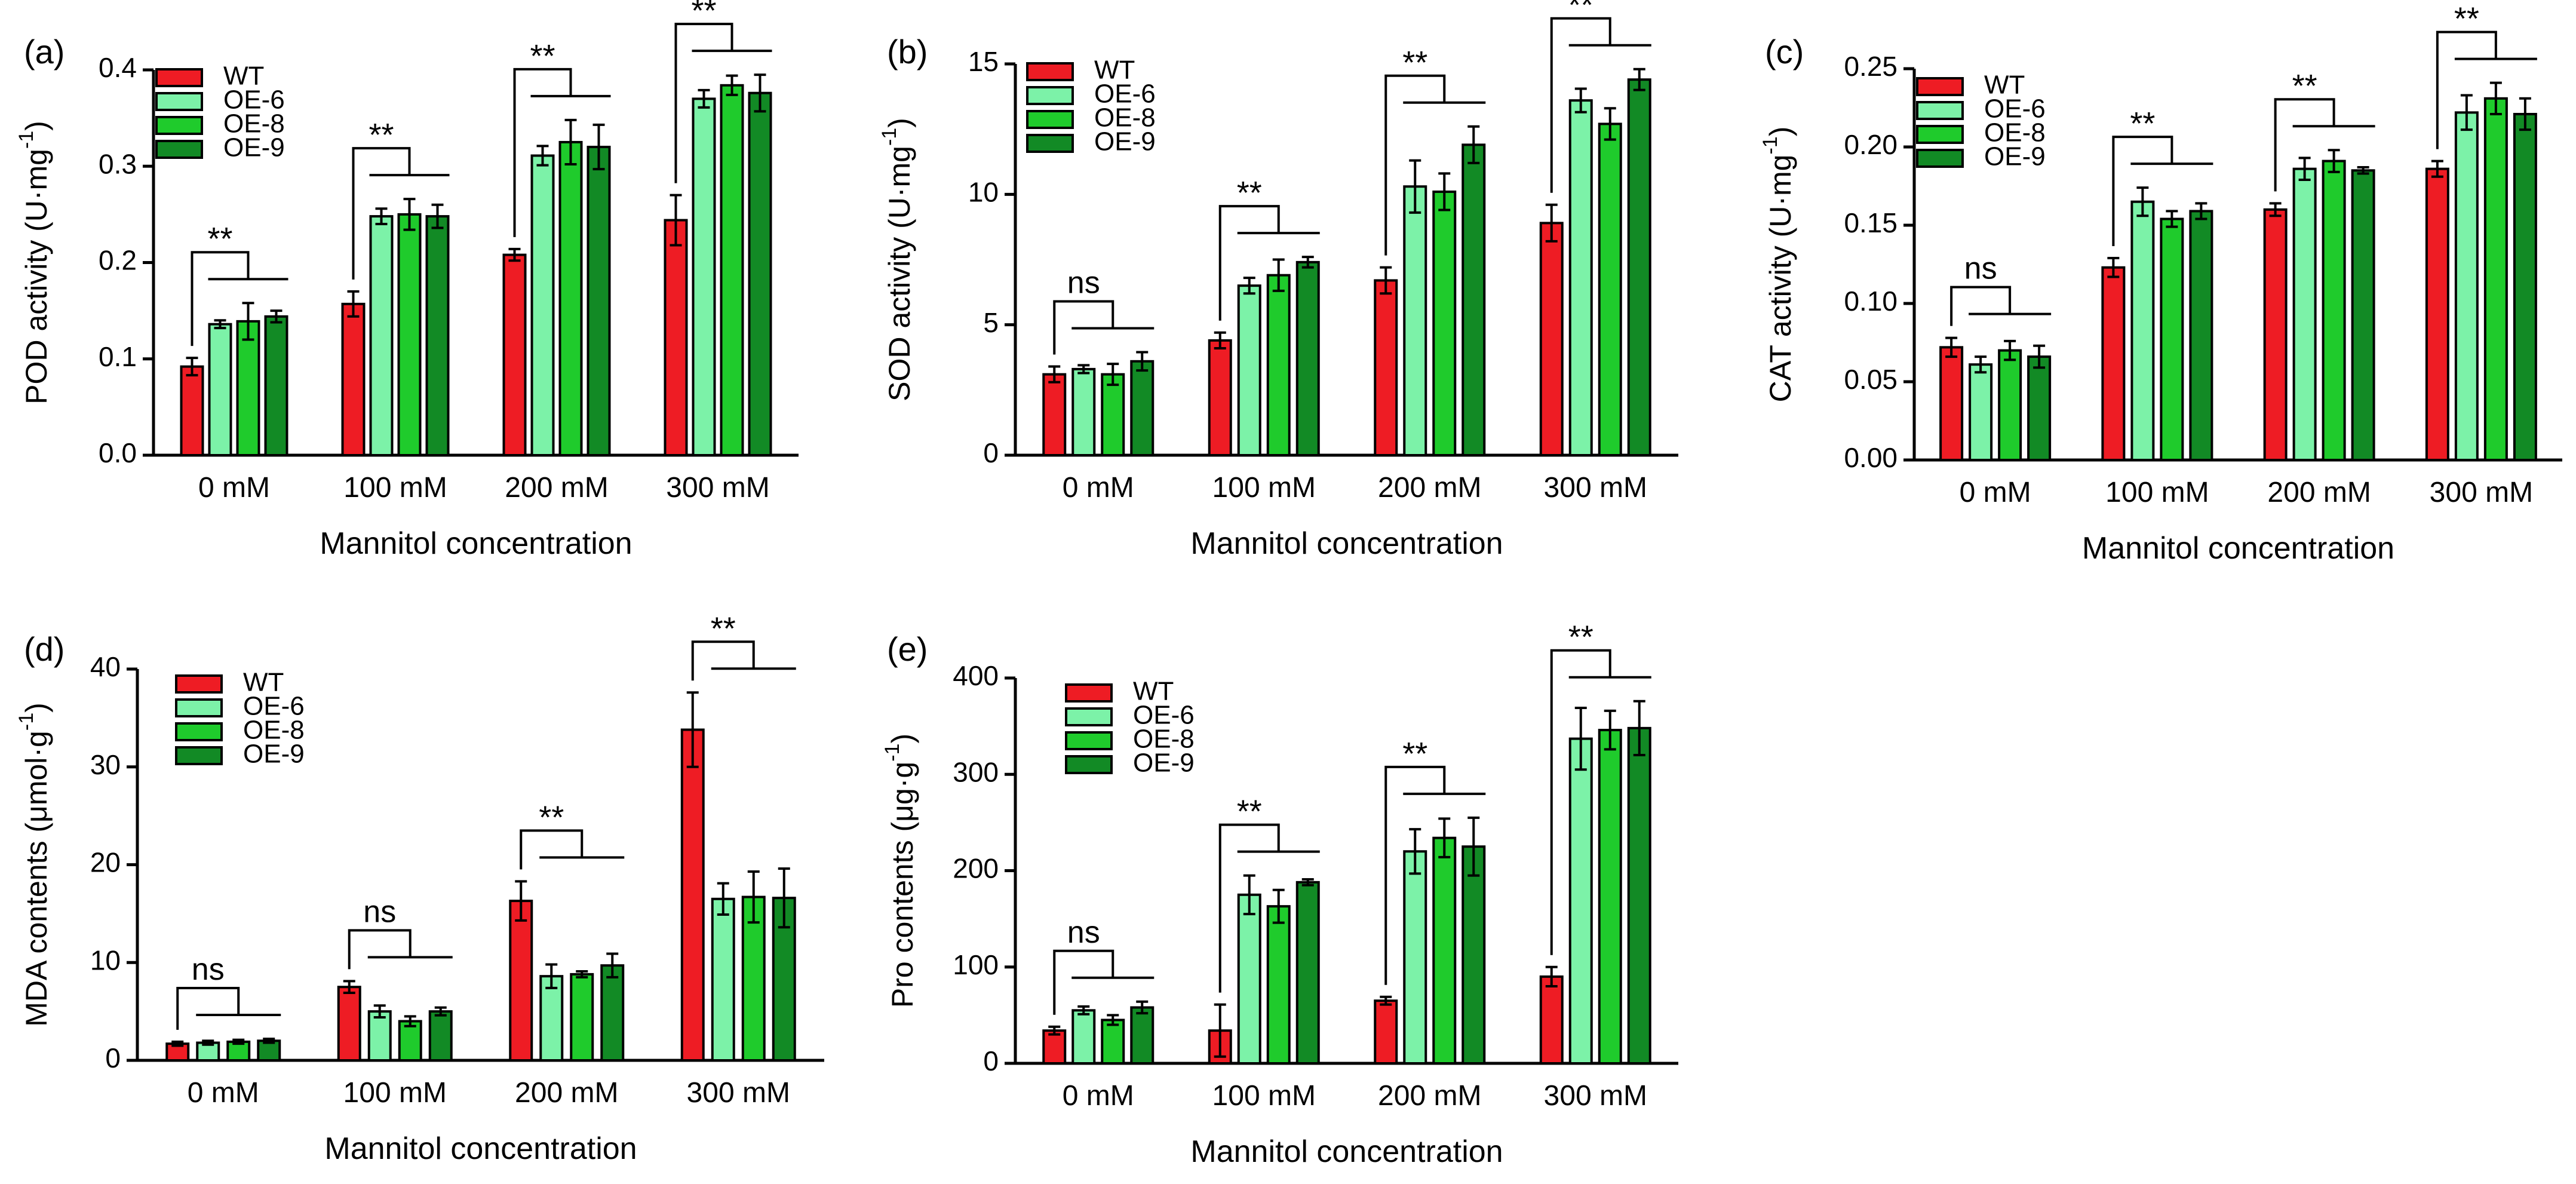  Describe the element at coordinates (1871, 301) in the screenshot. I see `y-tick-label: 0.10` at that location.